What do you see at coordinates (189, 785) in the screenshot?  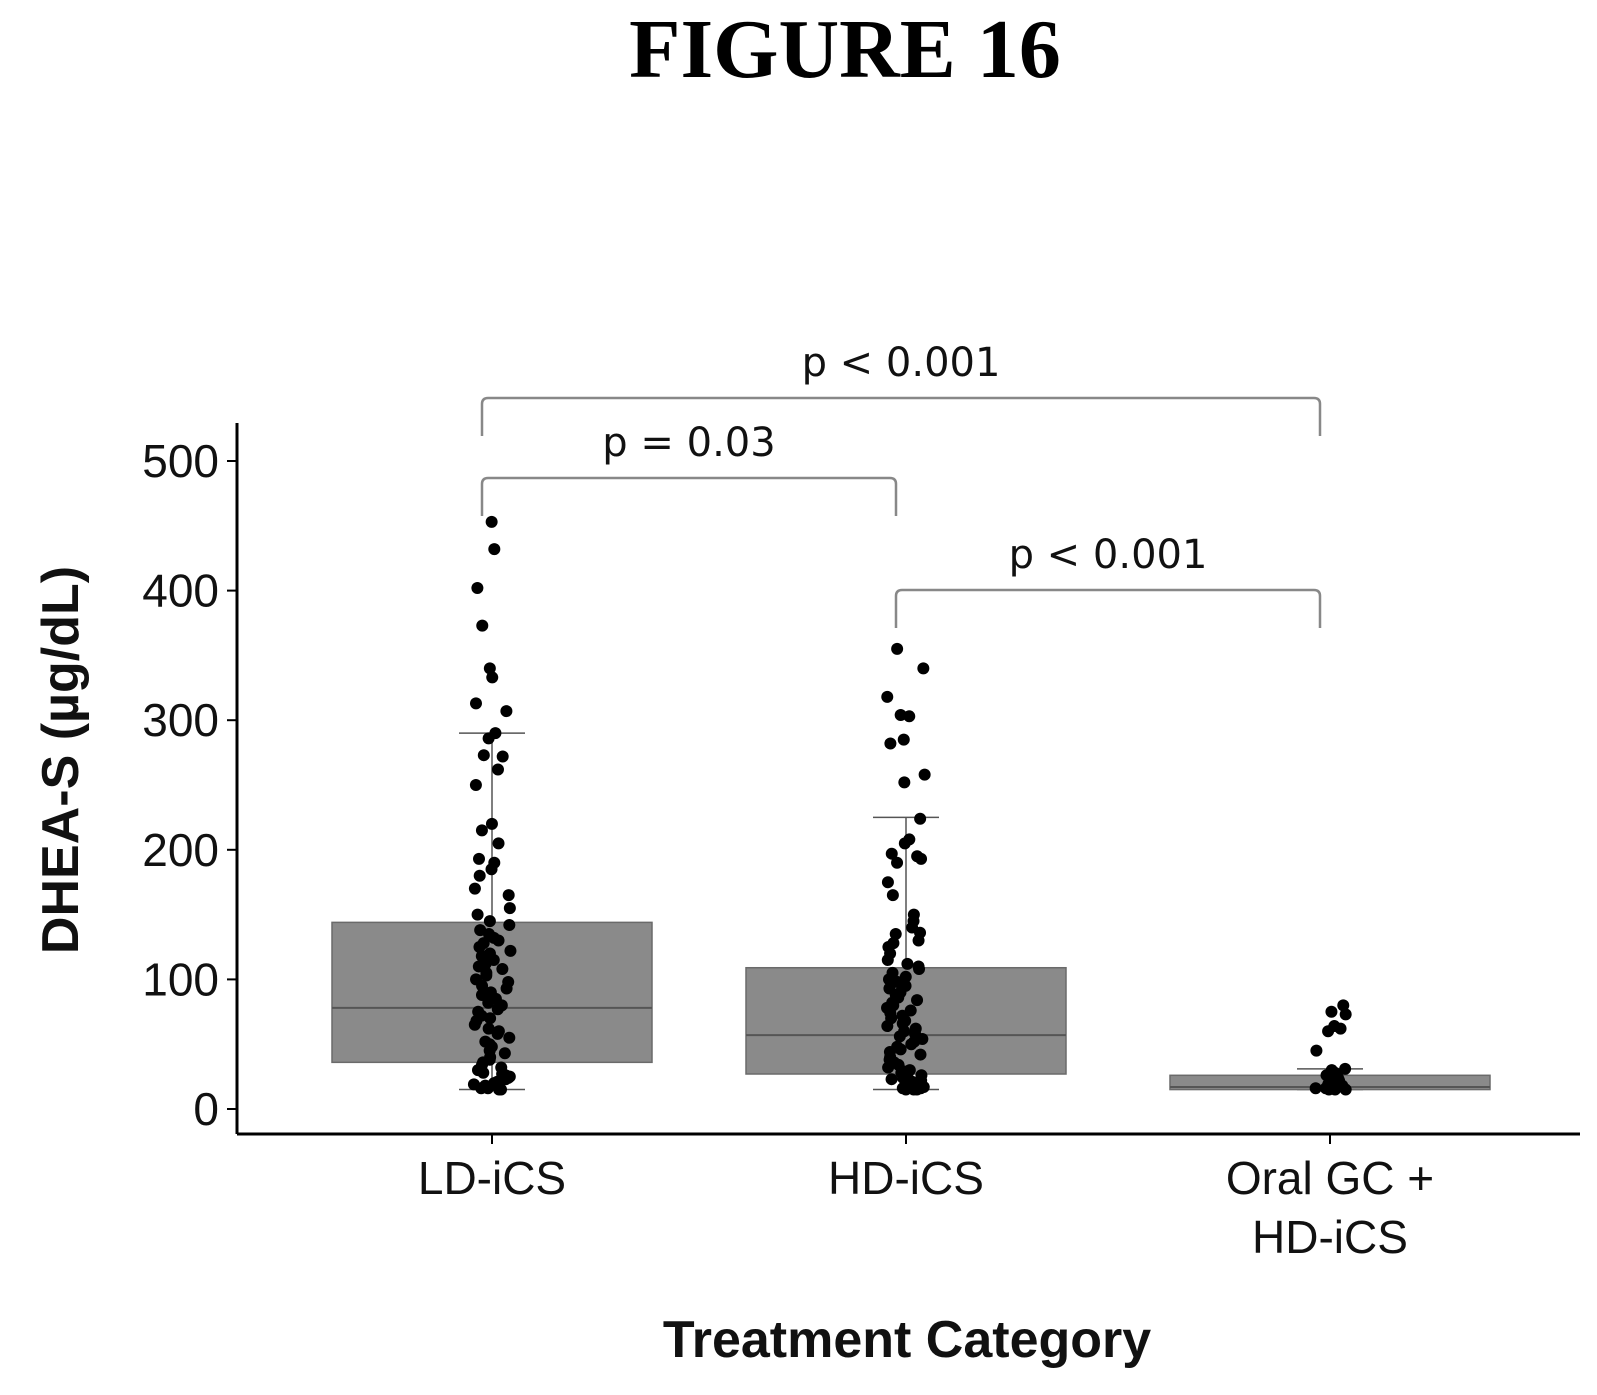 I see `y-axis-ticks: 0 100 200 300 400 500` at bounding box center [189, 785].